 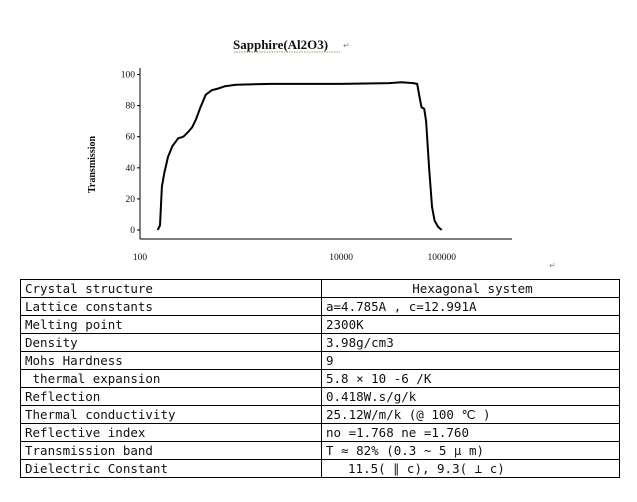 I want to click on property-name: Reflective index, so click(x=171, y=433).